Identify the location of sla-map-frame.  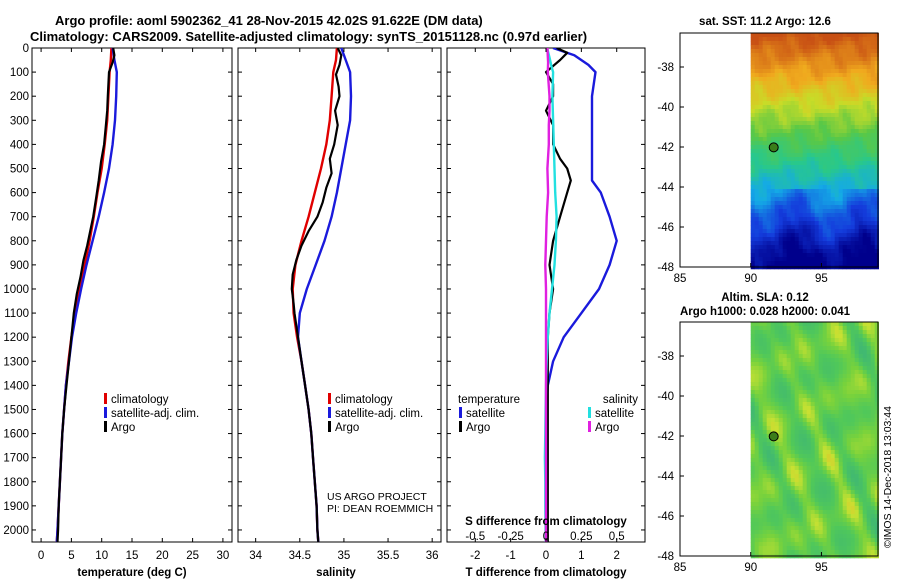
(779, 439).